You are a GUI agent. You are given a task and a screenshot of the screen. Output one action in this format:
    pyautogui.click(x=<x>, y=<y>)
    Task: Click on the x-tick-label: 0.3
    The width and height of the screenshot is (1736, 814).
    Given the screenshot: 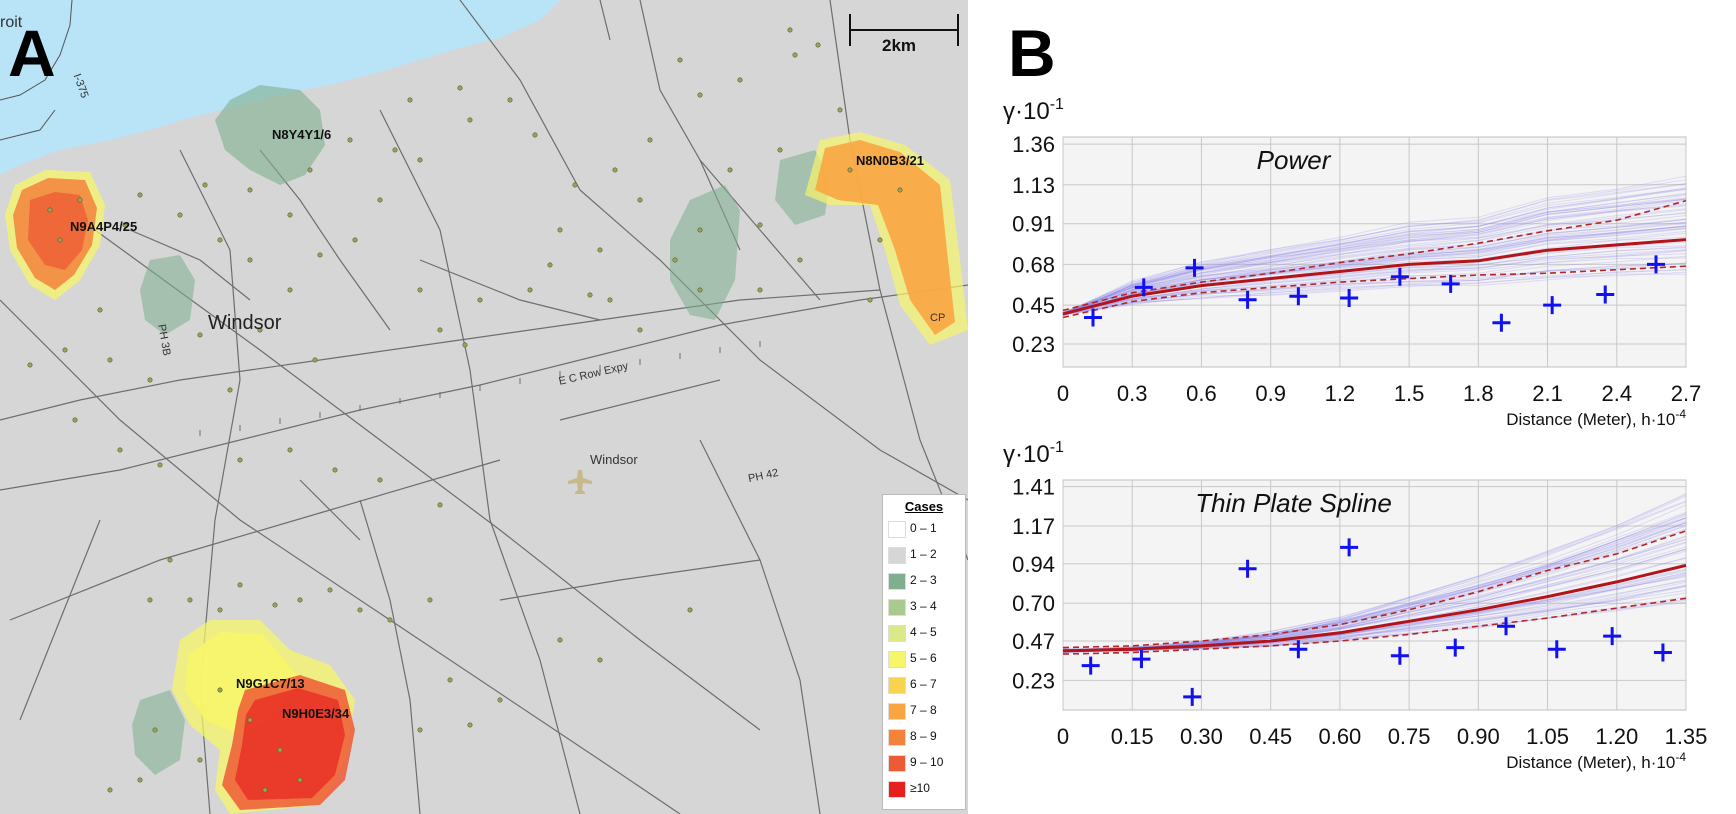 What is the action you would take?
    pyautogui.click(x=1132, y=393)
    